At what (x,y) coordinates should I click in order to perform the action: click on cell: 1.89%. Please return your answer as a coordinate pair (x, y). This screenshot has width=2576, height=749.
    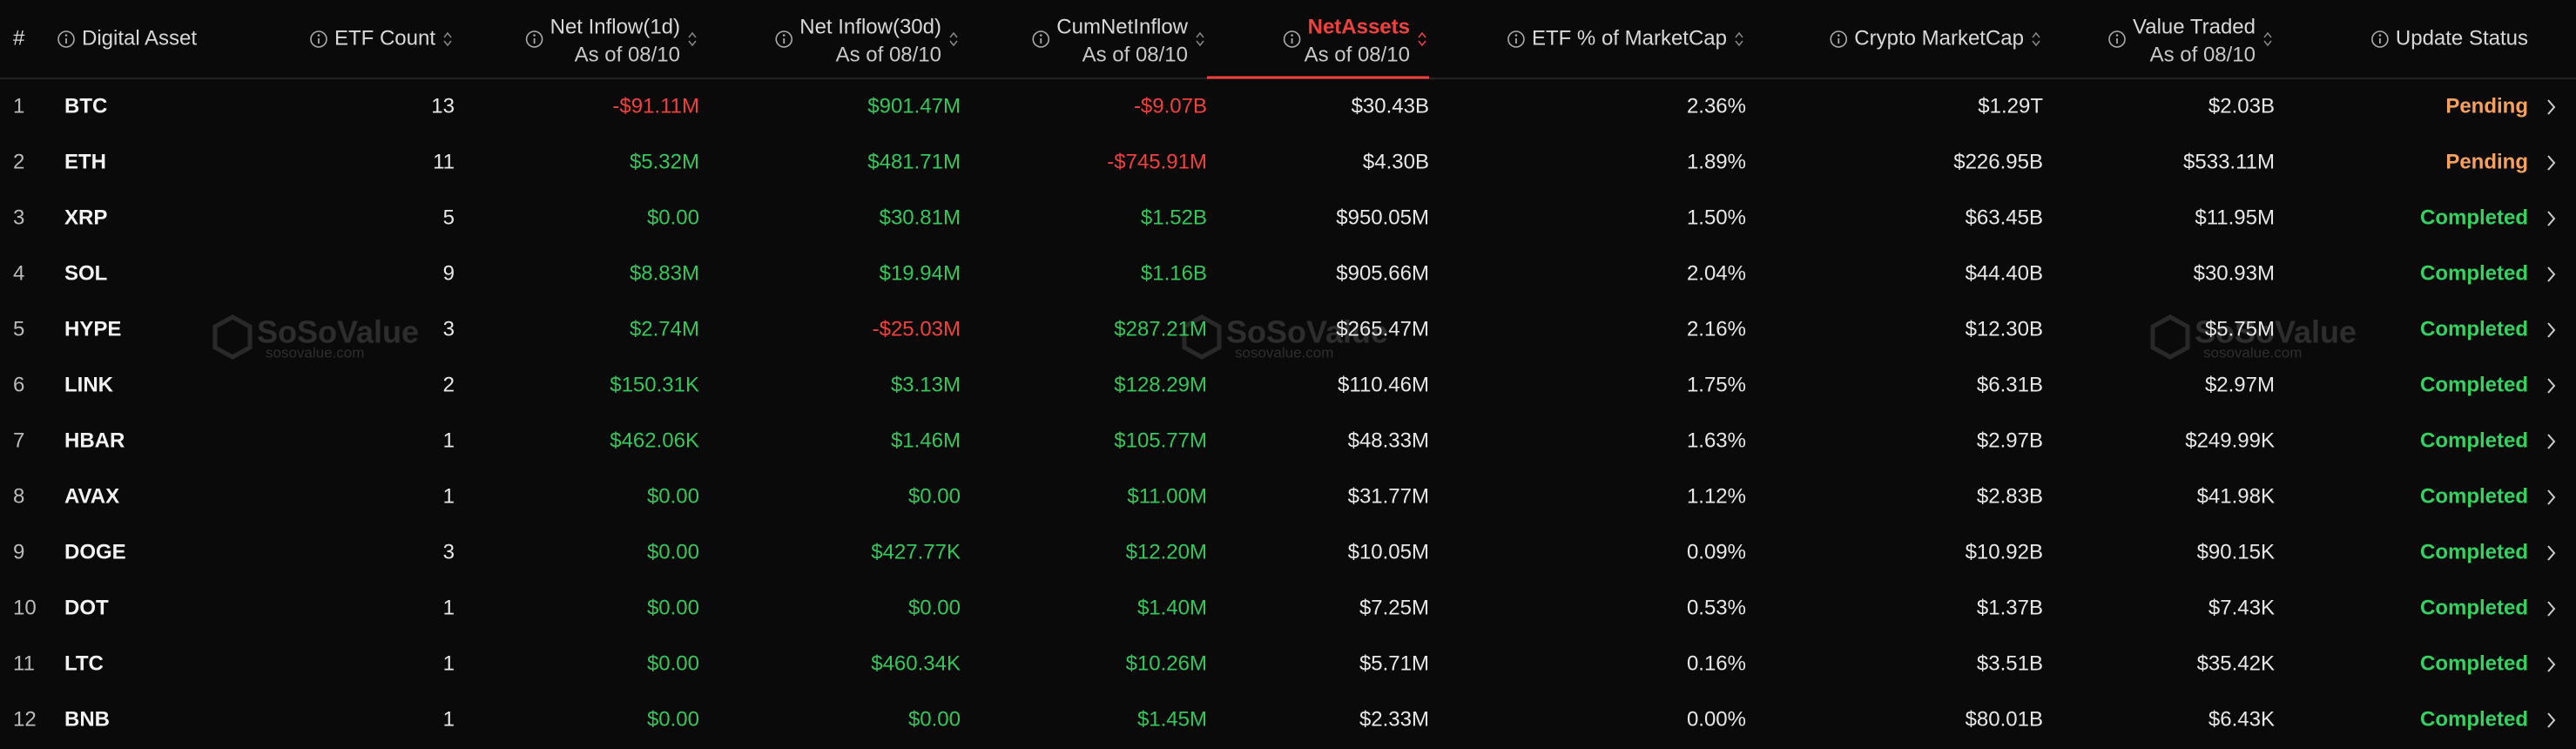
    Looking at the image, I should click on (1717, 161).